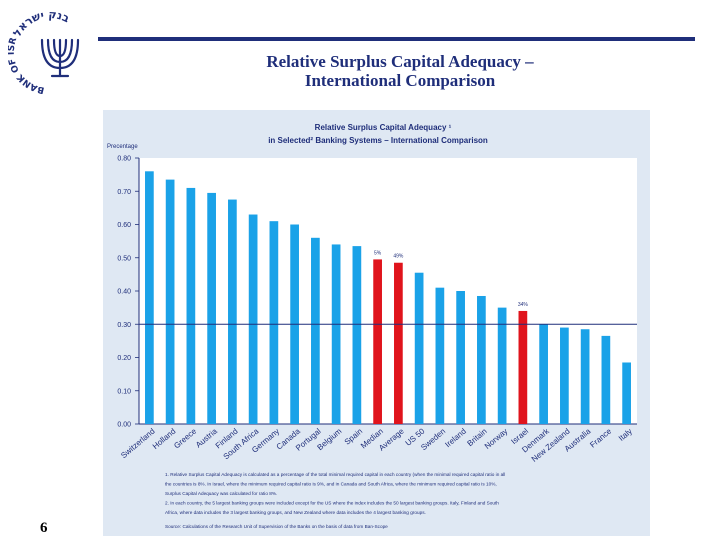  Describe the element at coordinates (336, 334) in the screenshot. I see `bar-belgium` at that location.